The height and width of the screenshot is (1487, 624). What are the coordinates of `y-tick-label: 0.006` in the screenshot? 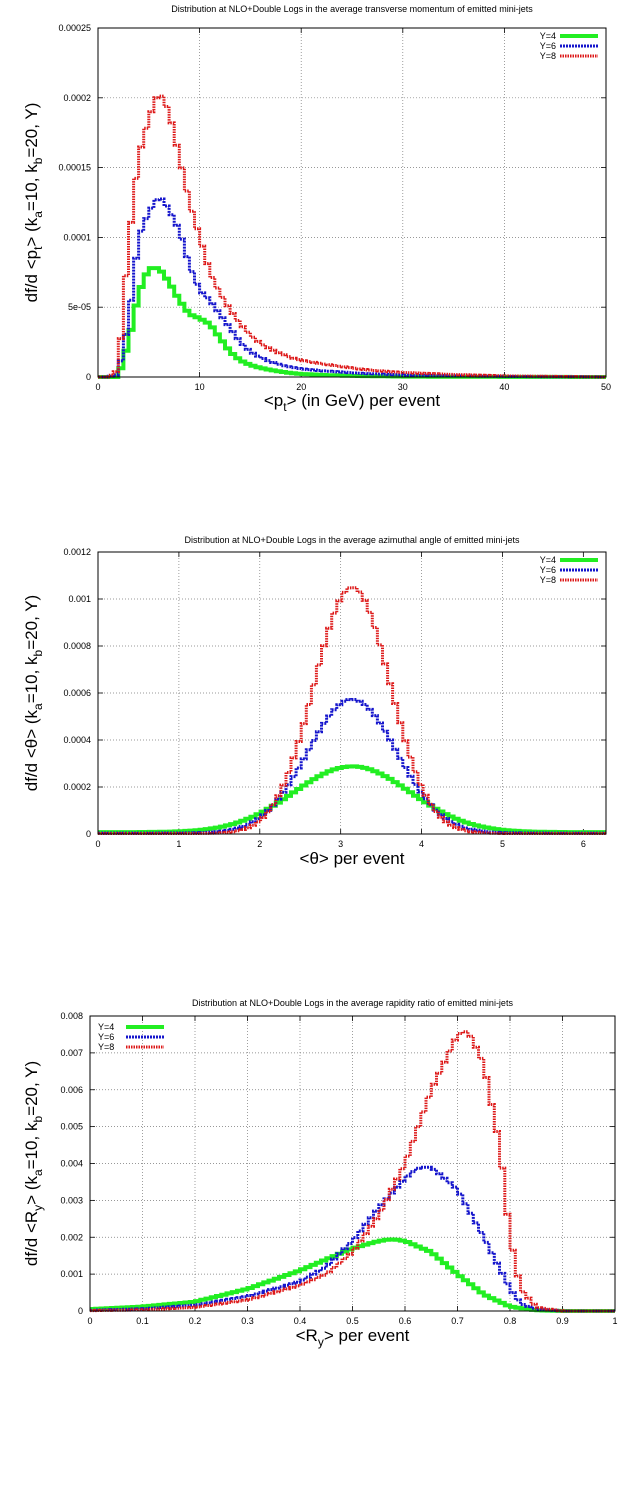 It's located at (71, 1090).